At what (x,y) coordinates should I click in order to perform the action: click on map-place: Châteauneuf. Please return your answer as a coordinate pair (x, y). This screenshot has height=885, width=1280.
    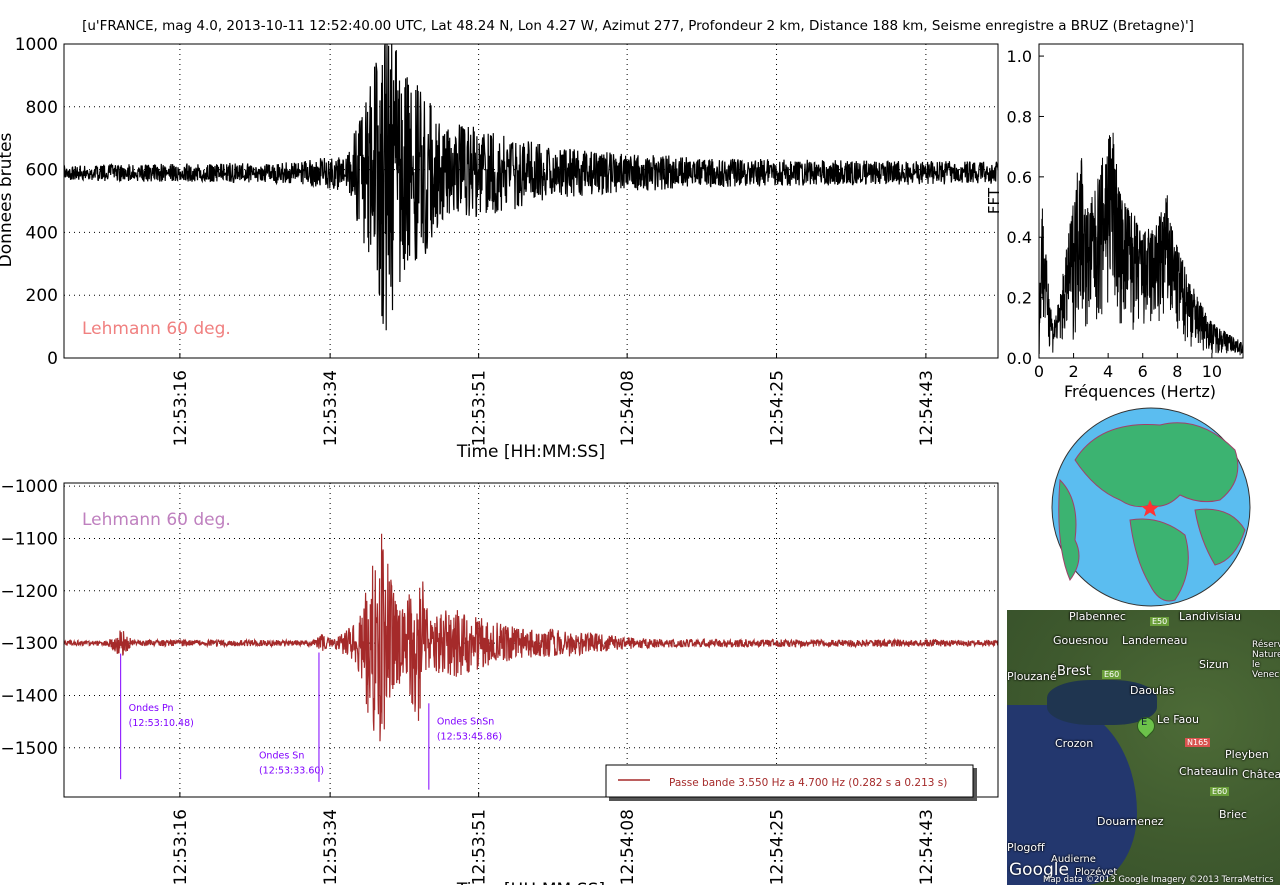
    Looking at the image, I should click on (1261, 774).